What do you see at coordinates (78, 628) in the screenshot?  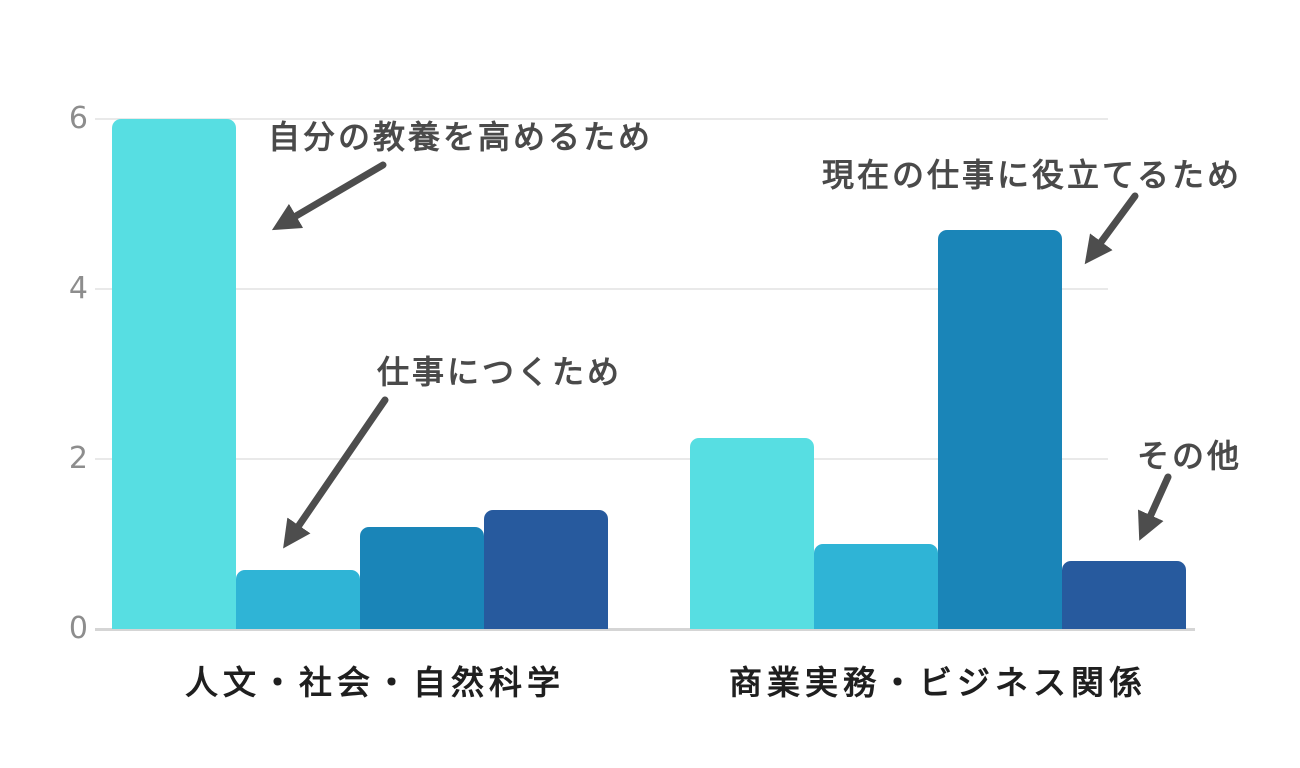 I see `y-tick-label: 0` at bounding box center [78, 628].